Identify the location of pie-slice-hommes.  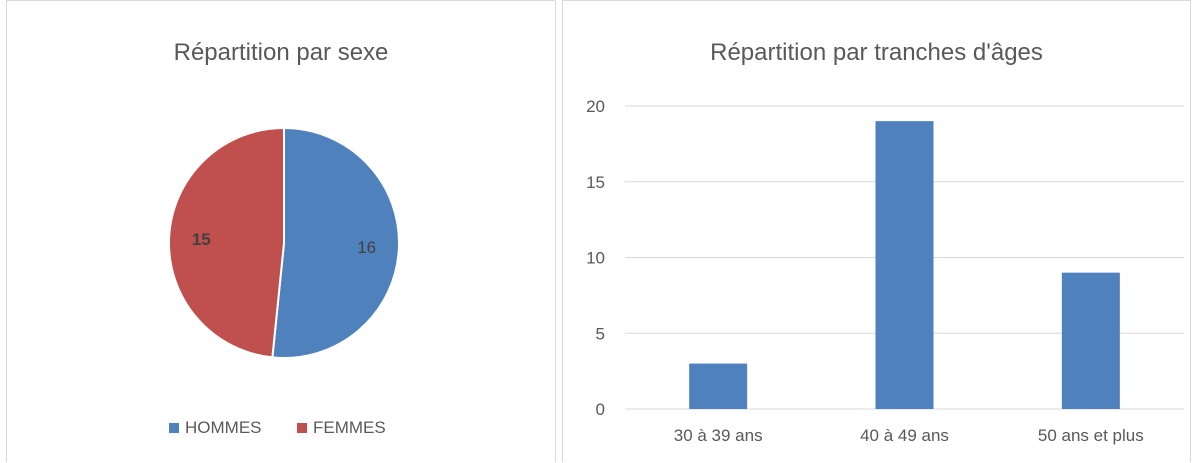
(335, 242).